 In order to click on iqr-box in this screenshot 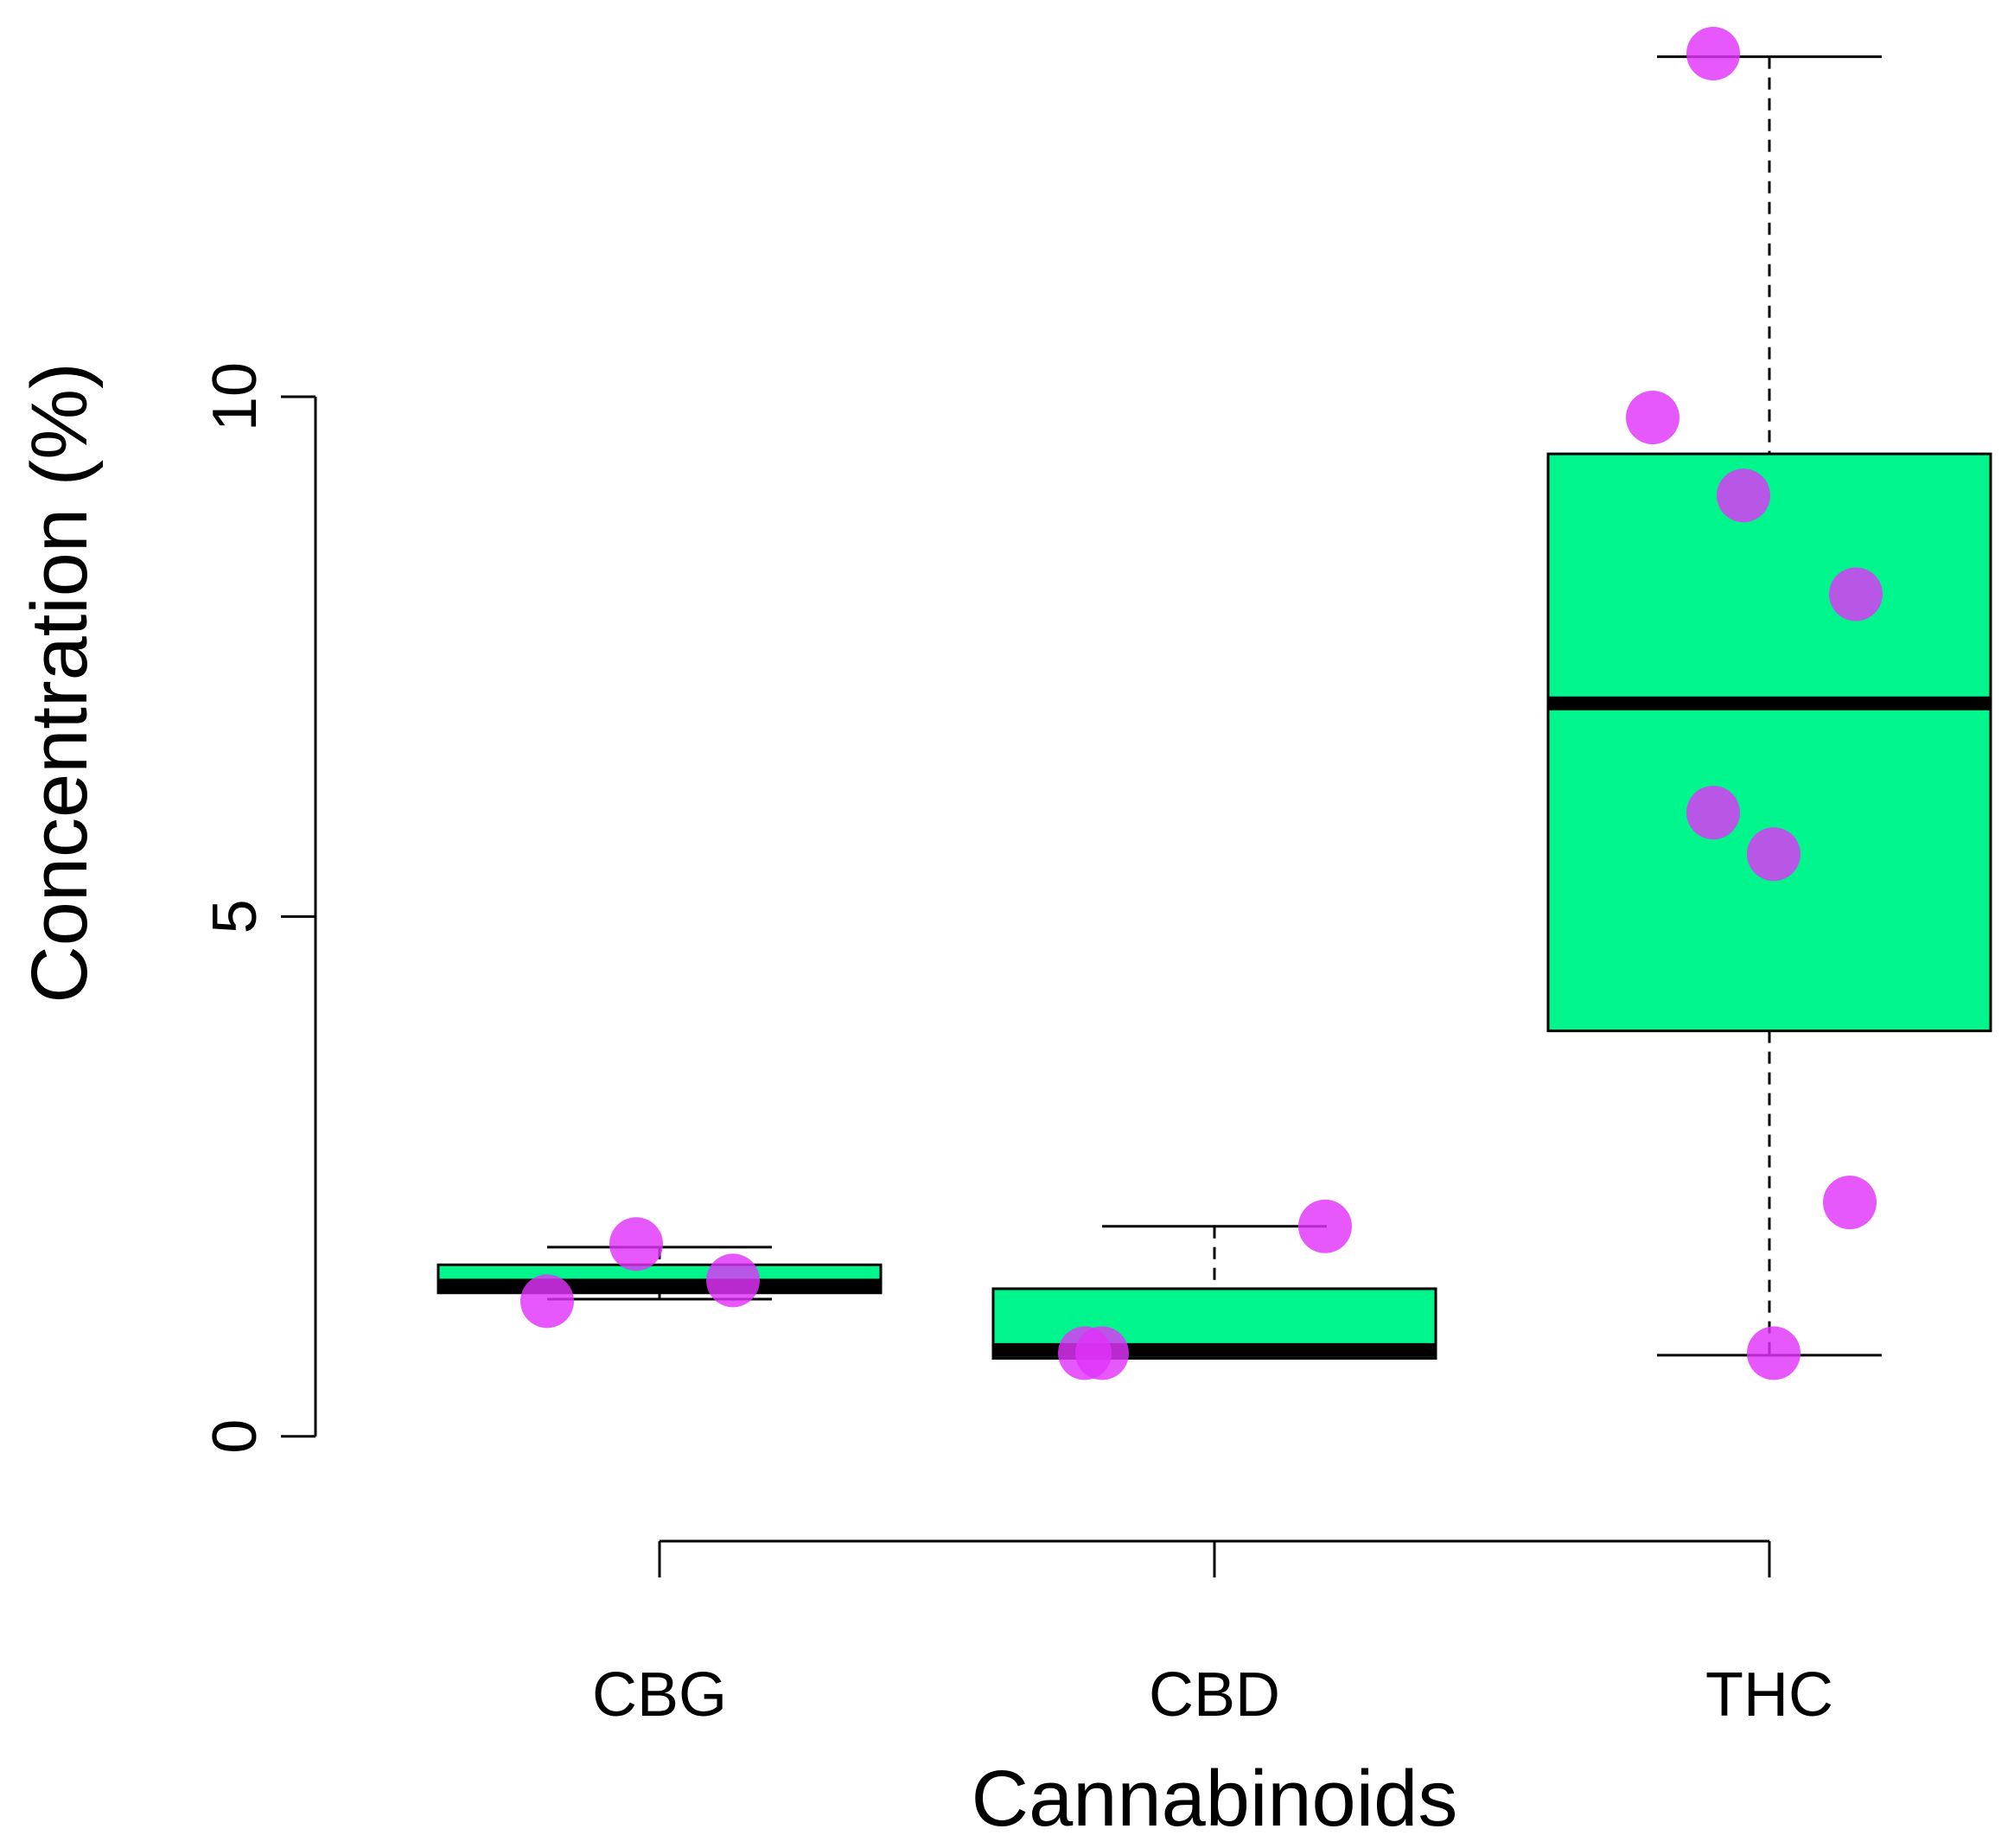, I will do `click(1769, 742)`.